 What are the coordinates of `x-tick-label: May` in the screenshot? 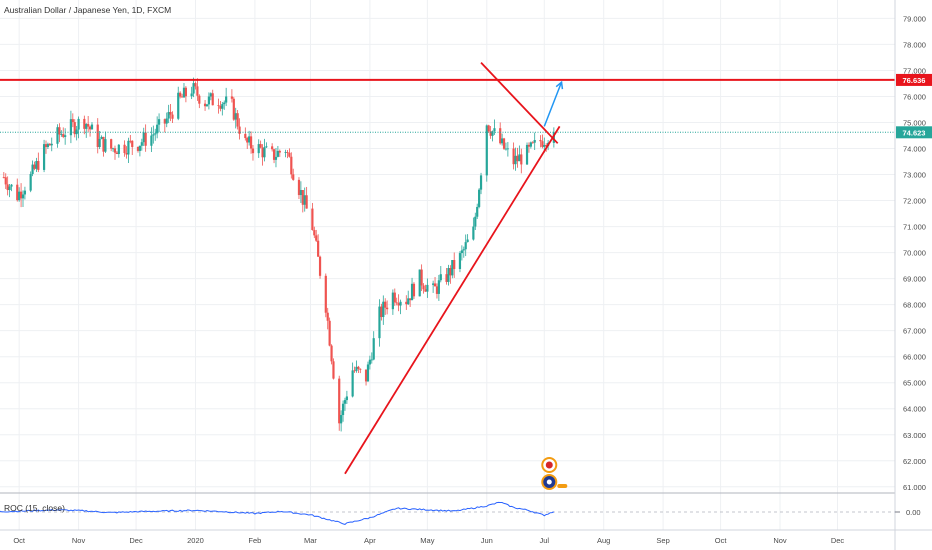 It's located at (427, 540).